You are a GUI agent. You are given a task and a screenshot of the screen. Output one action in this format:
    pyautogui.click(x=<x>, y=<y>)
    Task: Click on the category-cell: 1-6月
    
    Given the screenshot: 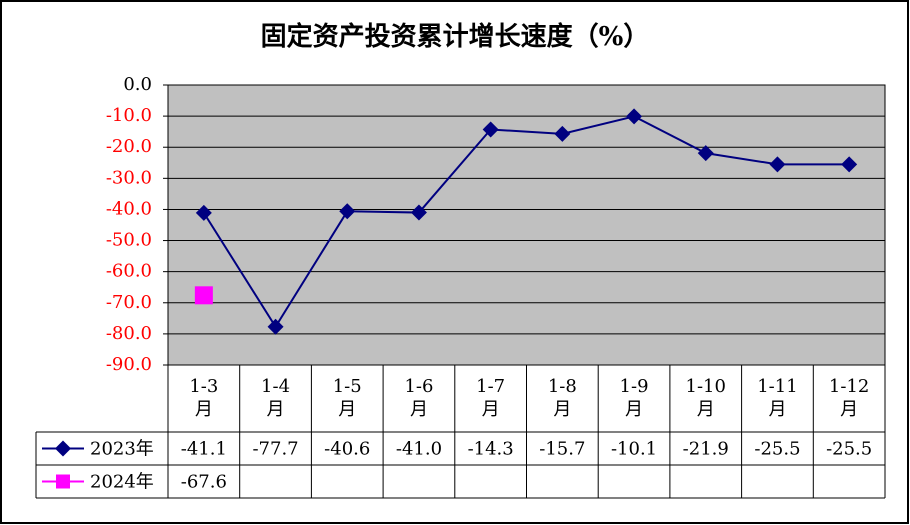 What is the action you would take?
    pyautogui.click(x=419, y=398)
    